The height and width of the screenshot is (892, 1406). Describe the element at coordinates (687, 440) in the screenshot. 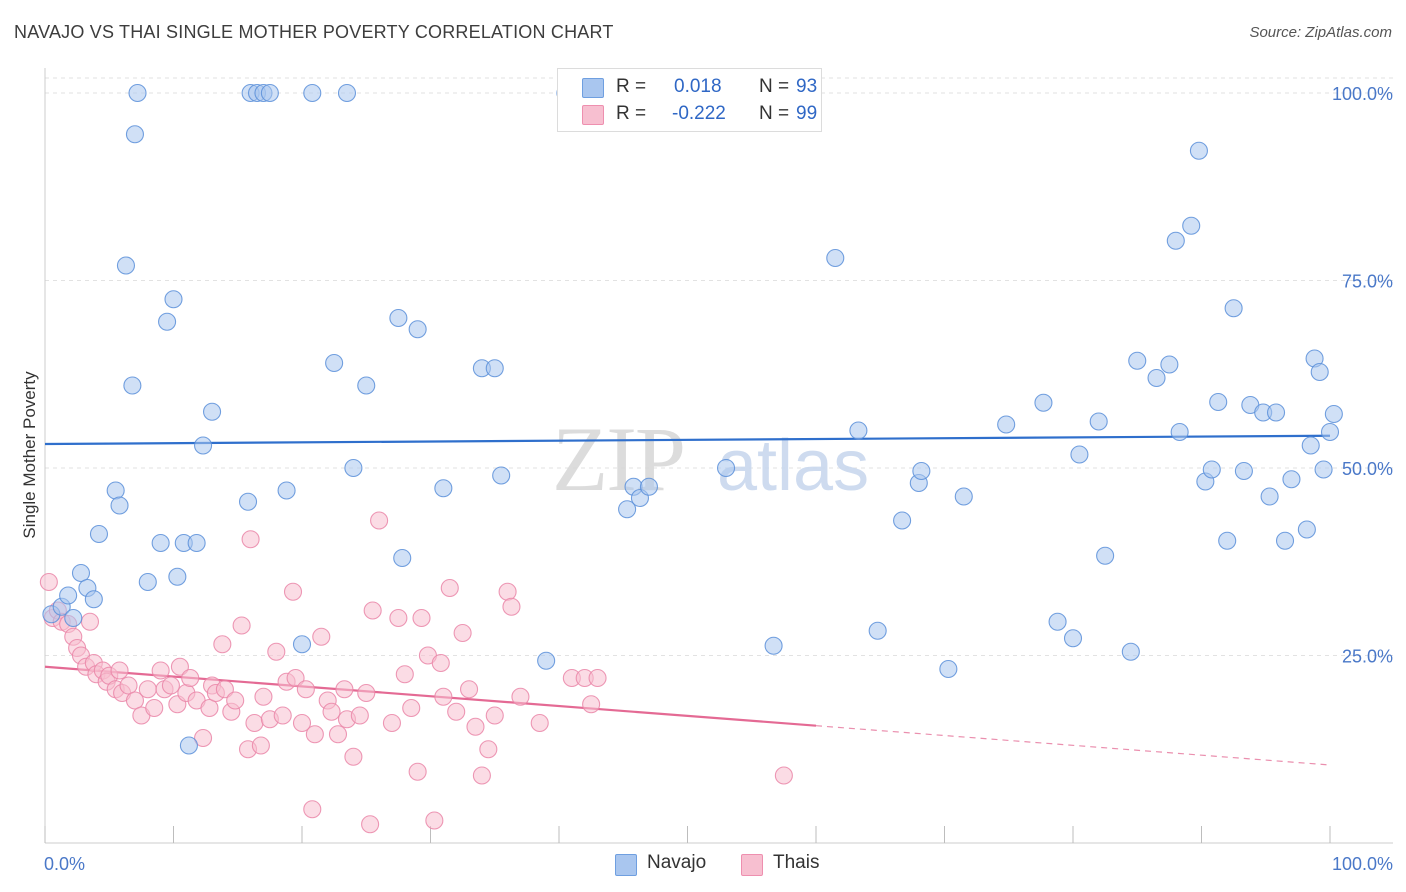

I see `navajo-trend-line` at that location.